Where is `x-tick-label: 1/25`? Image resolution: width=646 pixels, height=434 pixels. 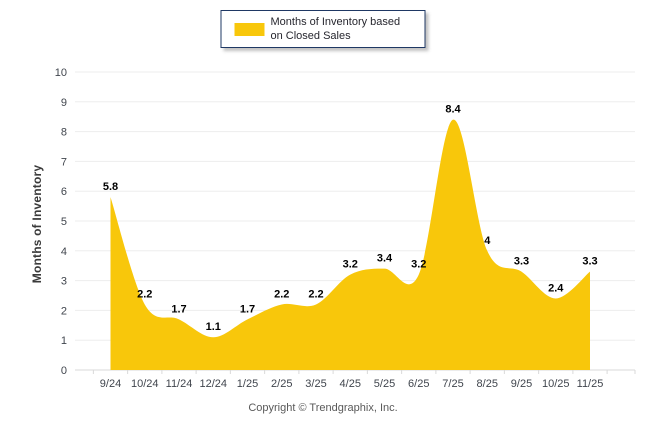
x-tick-label: 1/25 is located at coordinates (247, 384).